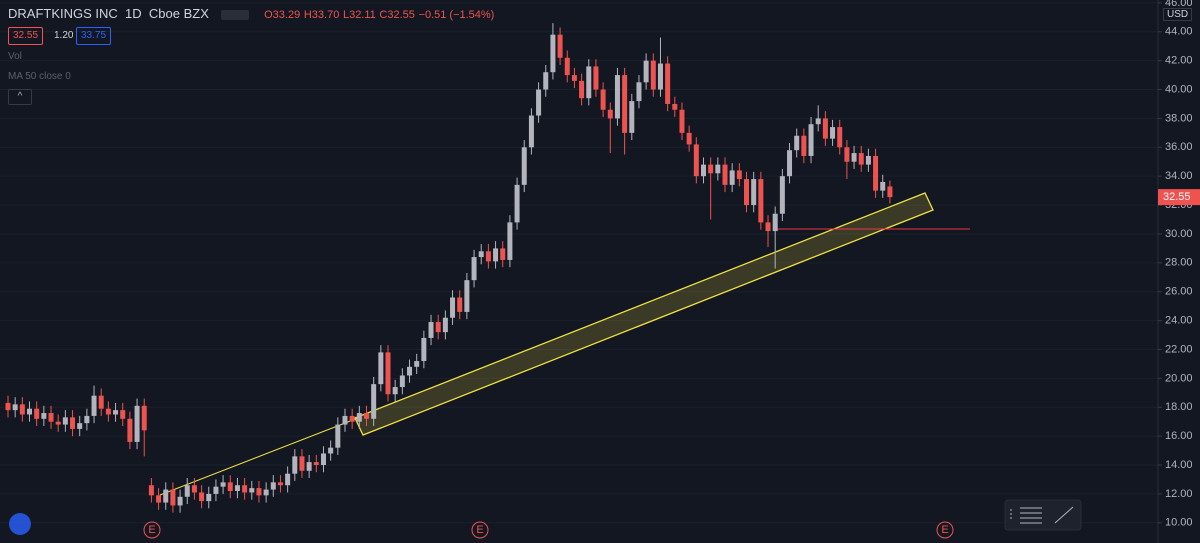 The image size is (1200, 543). I want to click on ohlc-close: C32.55, so click(397, 15).